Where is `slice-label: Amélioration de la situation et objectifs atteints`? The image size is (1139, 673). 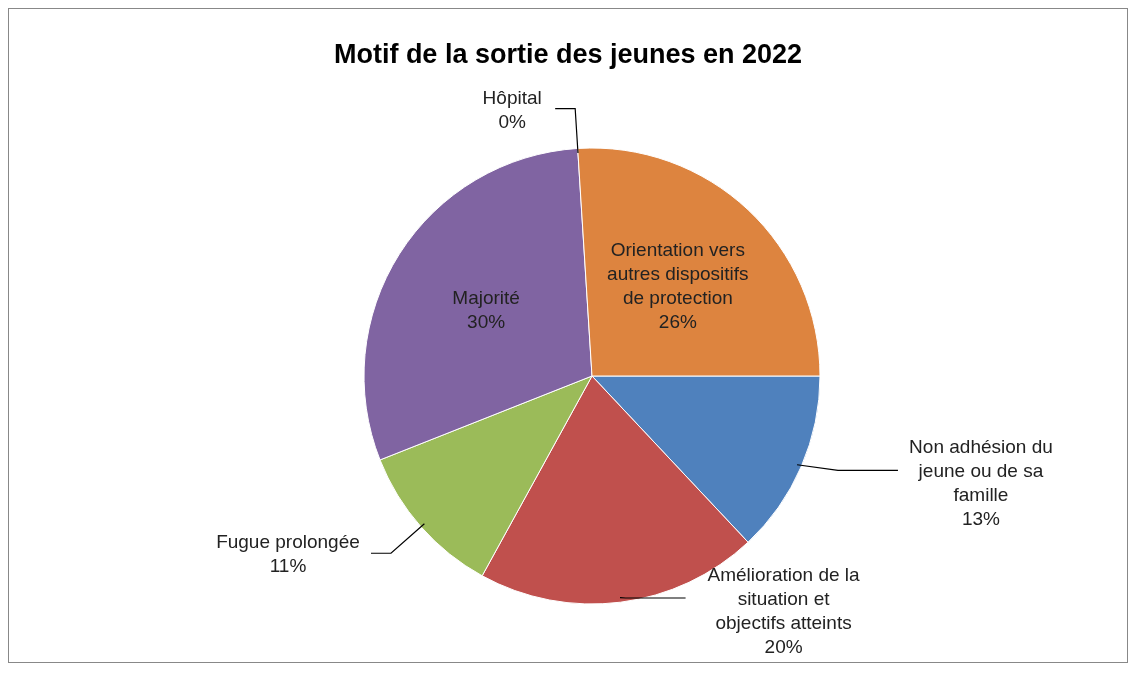
slice-label: Amélioration de la situation et objectifs atteints is located at coordinates (784, 598).